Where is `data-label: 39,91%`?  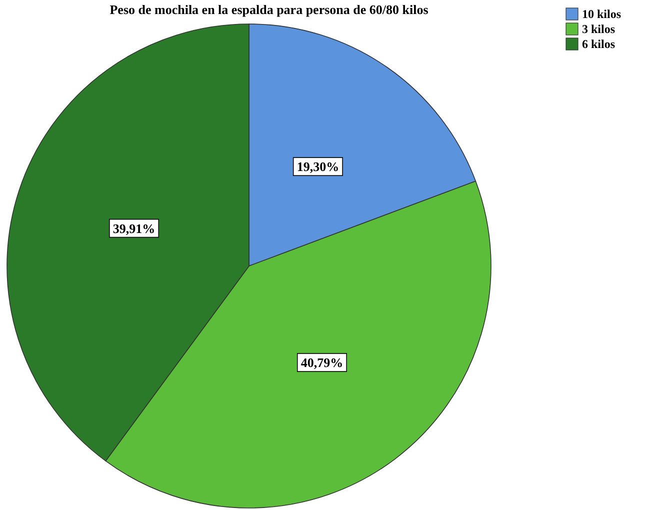 data-label: 39,91% is located at coordinates (134, 228).